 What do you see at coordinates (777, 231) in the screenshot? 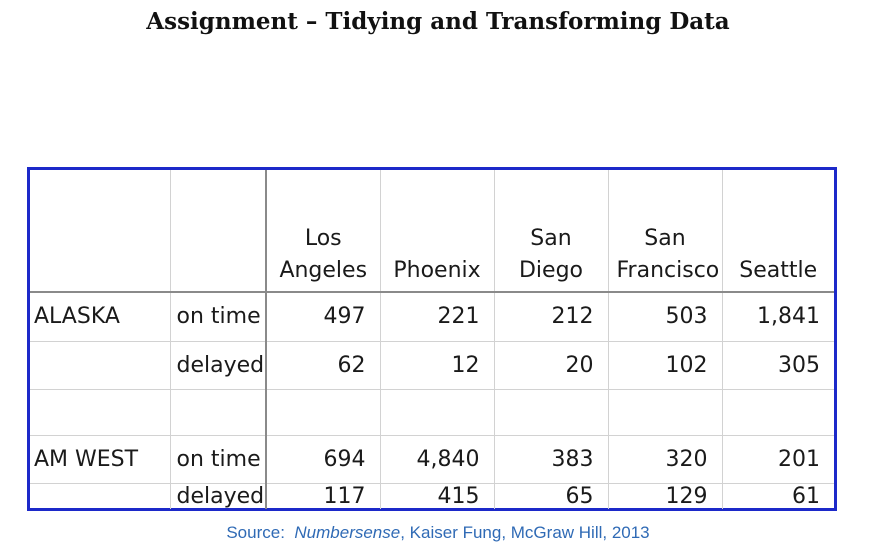
I see `column-header: Seattle` at bounding box center [777, 231].